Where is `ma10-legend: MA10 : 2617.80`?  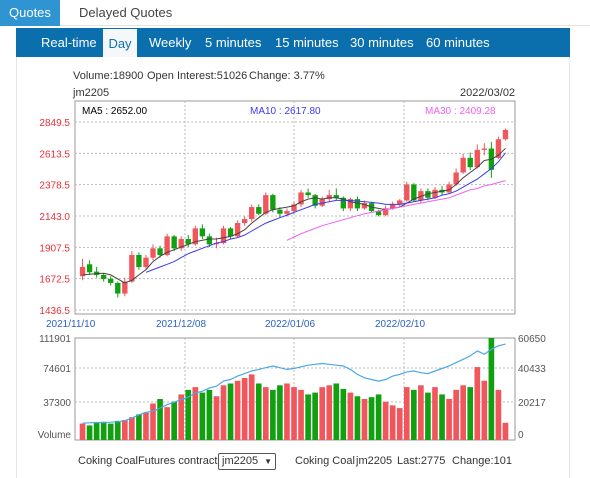
ma10-legend: MA10 : 2617.80 is located at coordinates (285, 111).